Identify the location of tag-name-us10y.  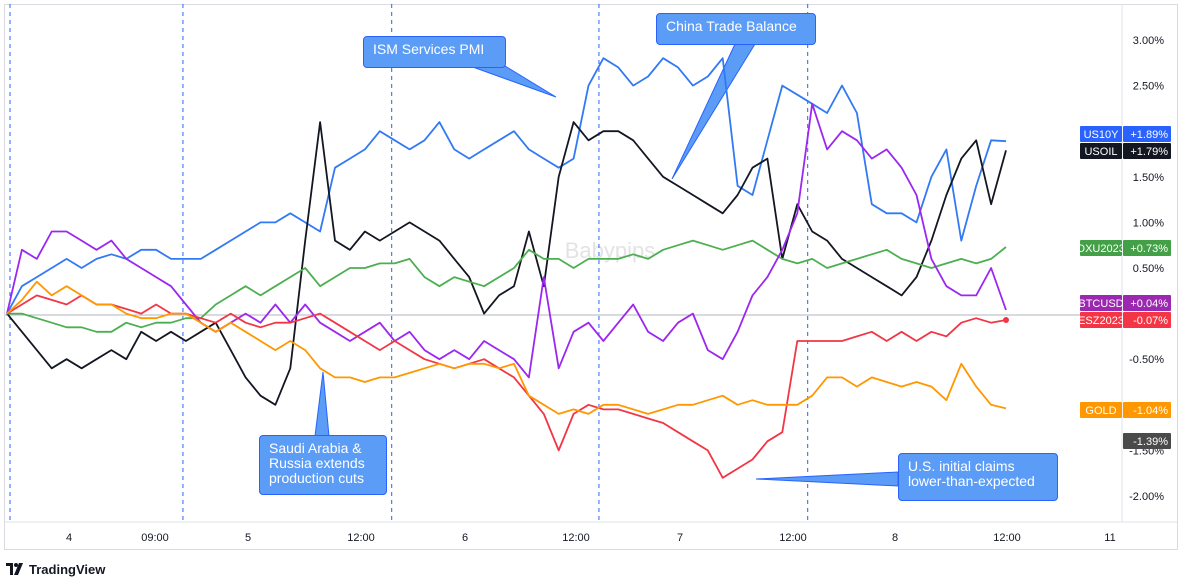
(1101, 134).